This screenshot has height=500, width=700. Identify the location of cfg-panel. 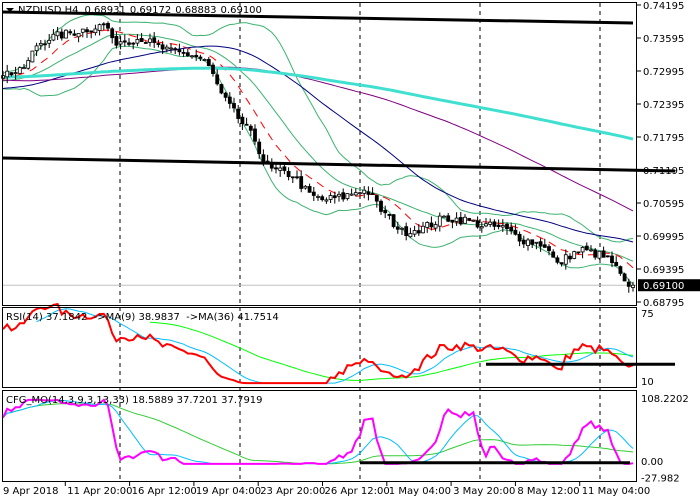
(318, 431).